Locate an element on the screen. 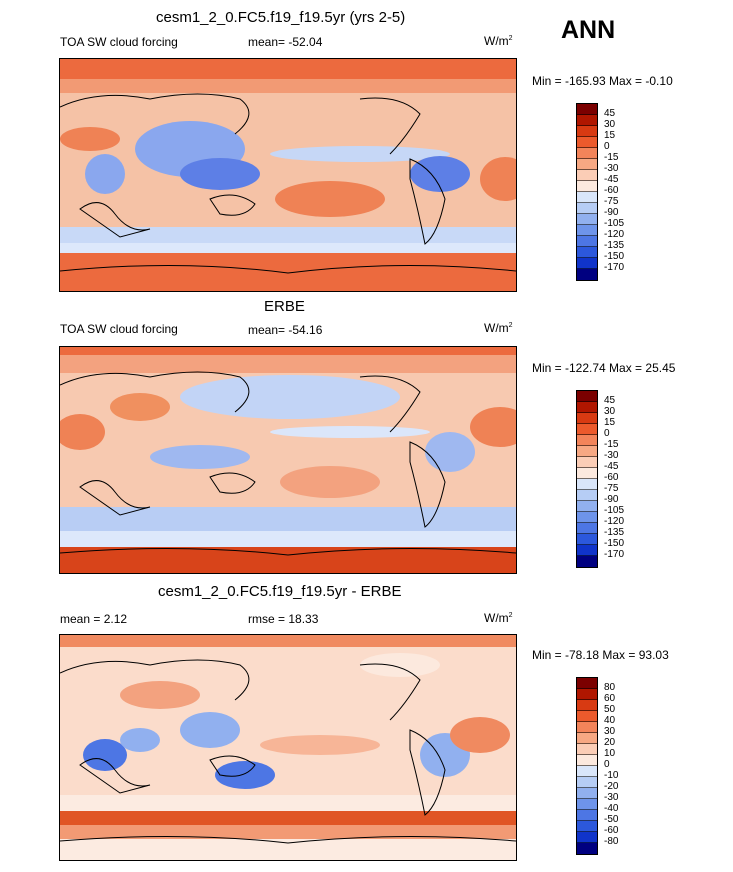 This screenshot has width=733, height=872. panel-3-mean: mean = 2.12 is located at coordinates (94, 619).